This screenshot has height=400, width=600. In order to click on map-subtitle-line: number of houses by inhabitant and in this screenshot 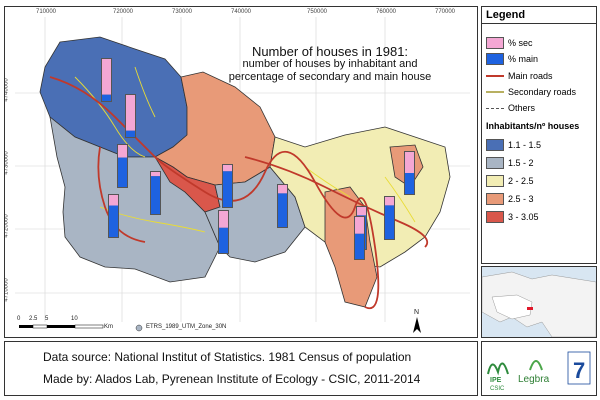, I will do `click(330, 64)`.